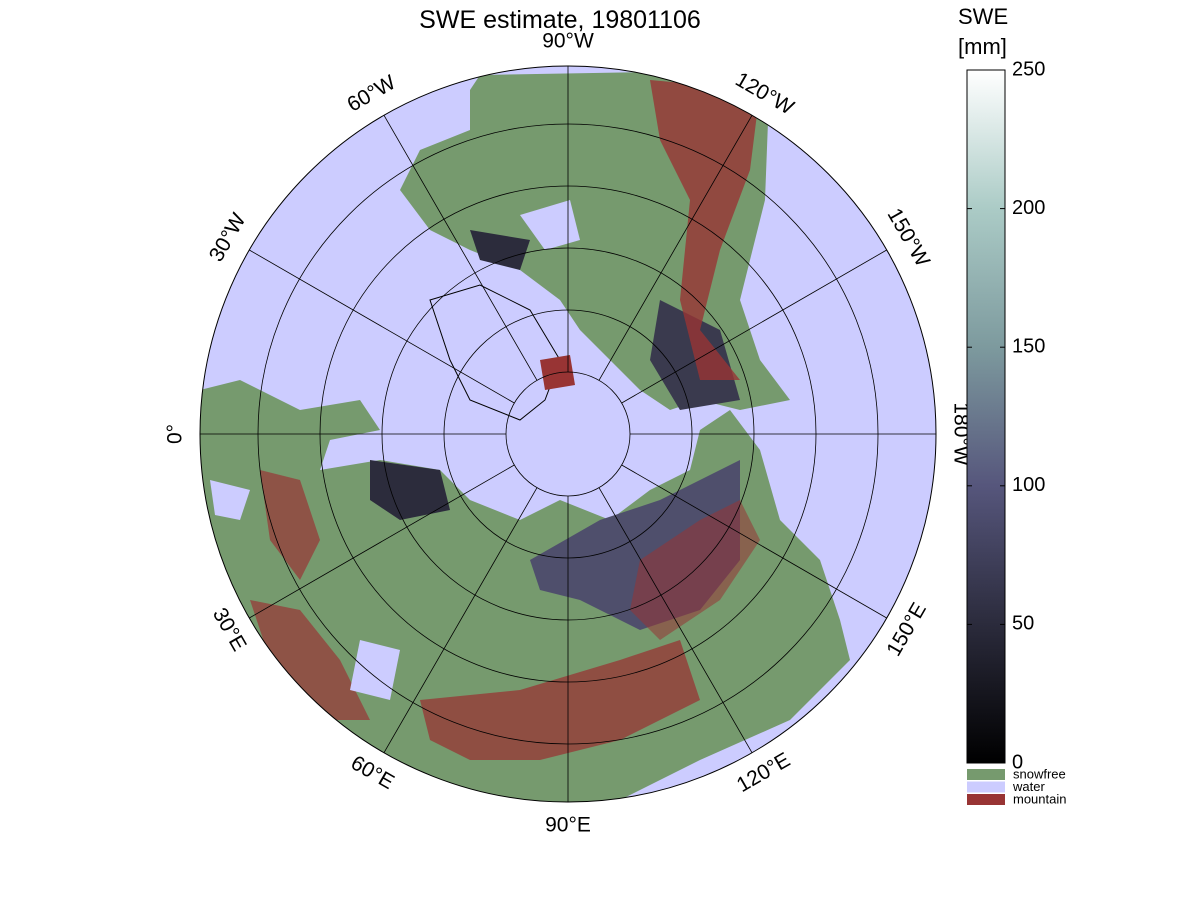  Describe the element at coordinates (495, 352) in the screenshot. I see `greenland` at that location.